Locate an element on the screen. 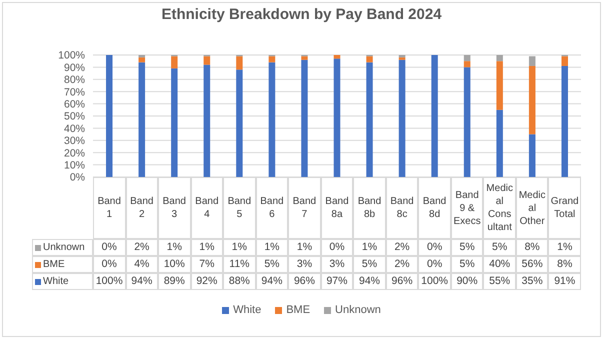  text: Unknown is located at coordinates (358, 310).